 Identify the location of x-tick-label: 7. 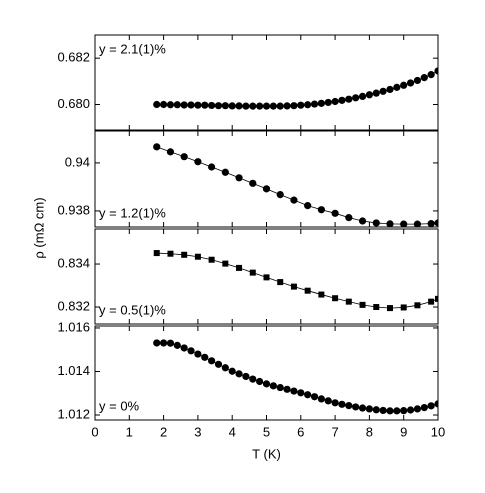
(334, 431).